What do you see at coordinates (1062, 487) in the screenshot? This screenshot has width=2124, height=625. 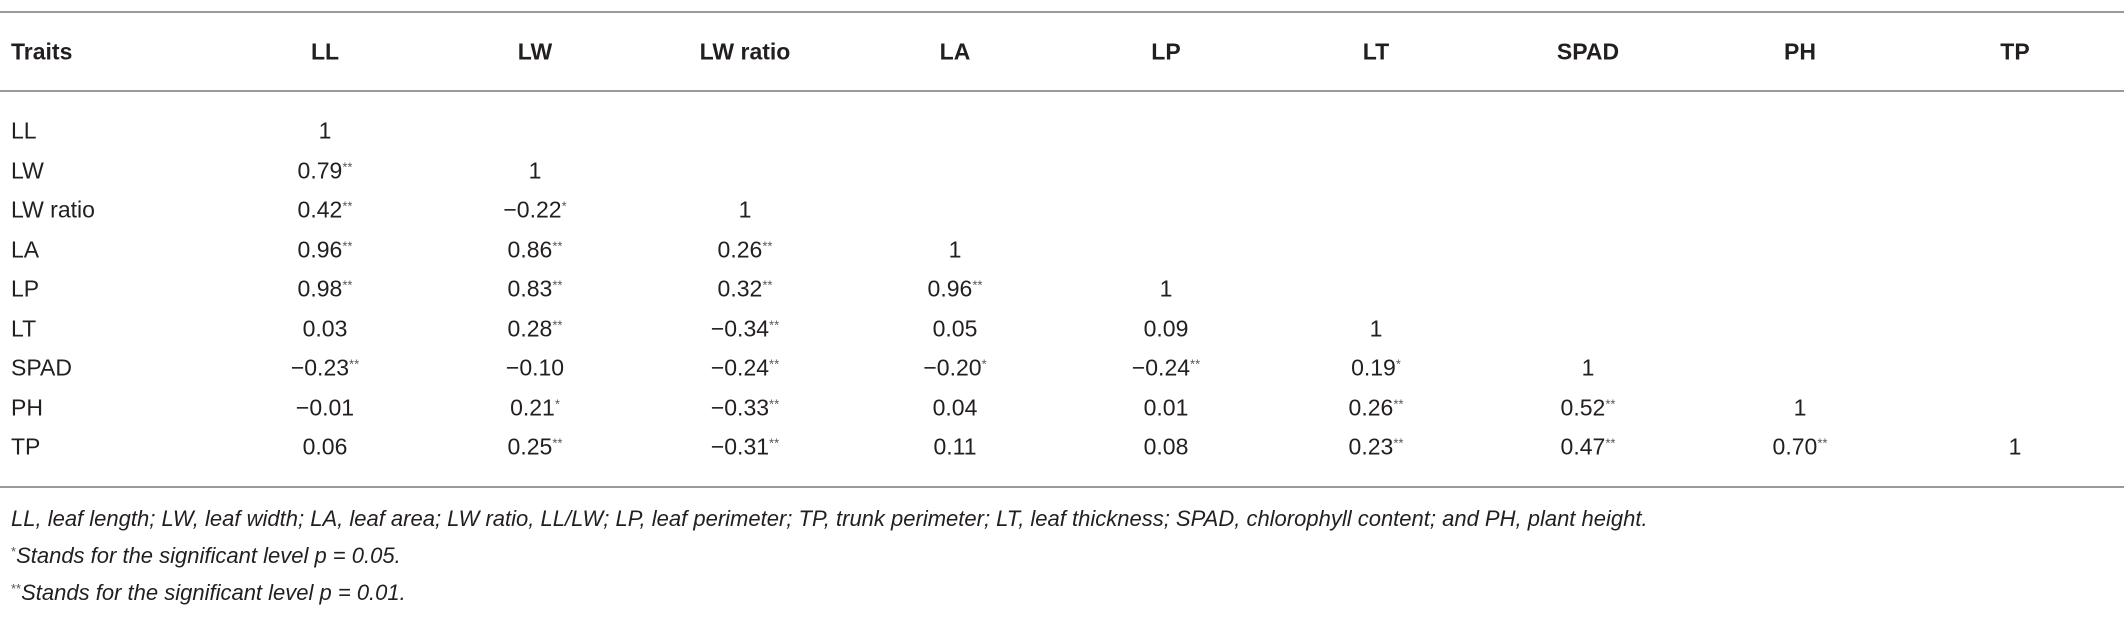 I see `bottom-rule` at bounding box center [1062, 487].